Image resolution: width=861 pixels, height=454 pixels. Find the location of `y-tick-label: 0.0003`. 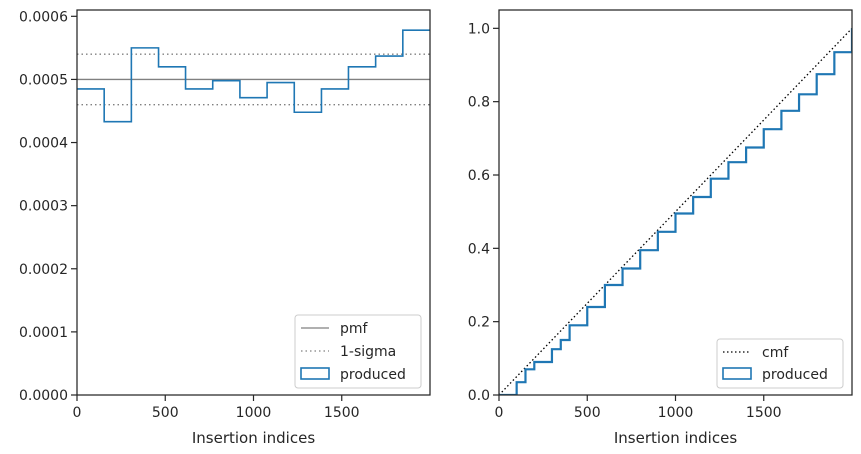

y-tick-label: 0.0003 is located at coordinates (43, 207).